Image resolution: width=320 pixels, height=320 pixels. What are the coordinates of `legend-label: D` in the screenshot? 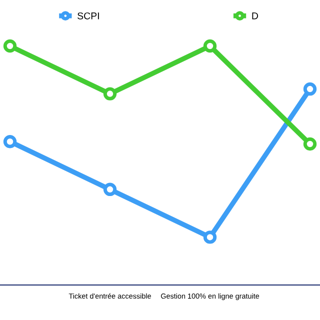 It's located at (255, 16).